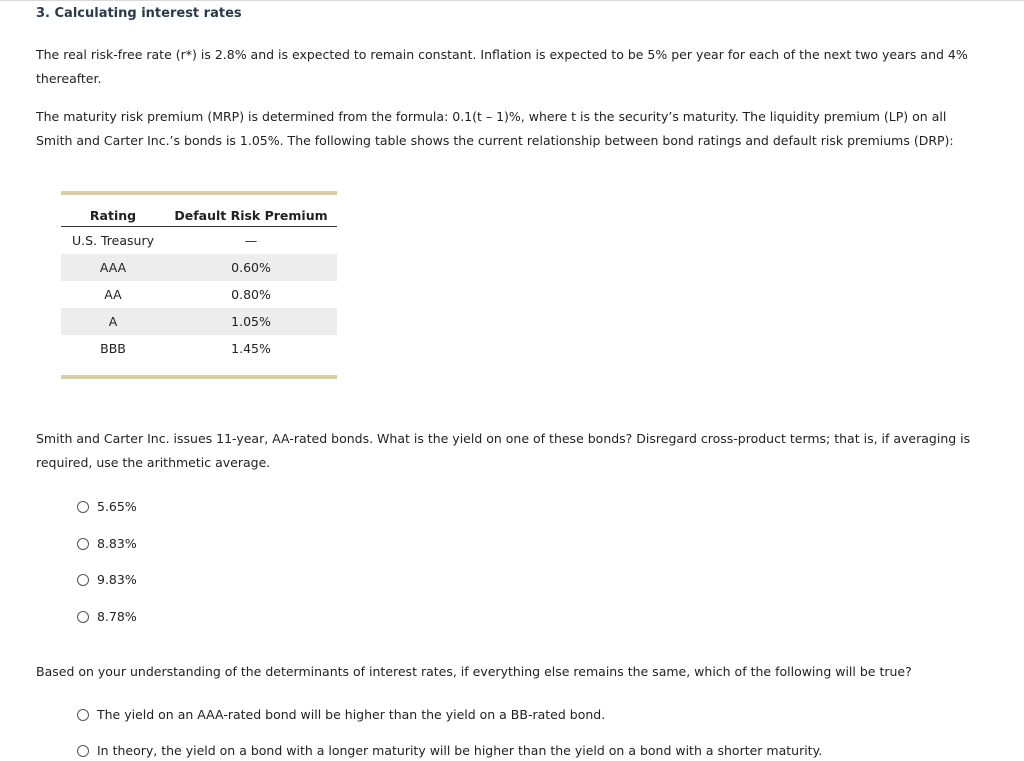 This screenshot has width=1024, height=761. What do you see at coordinates (113, 267) in the screenshot?
I see `rating-cell: AAA` at bounding box center [113, 267].